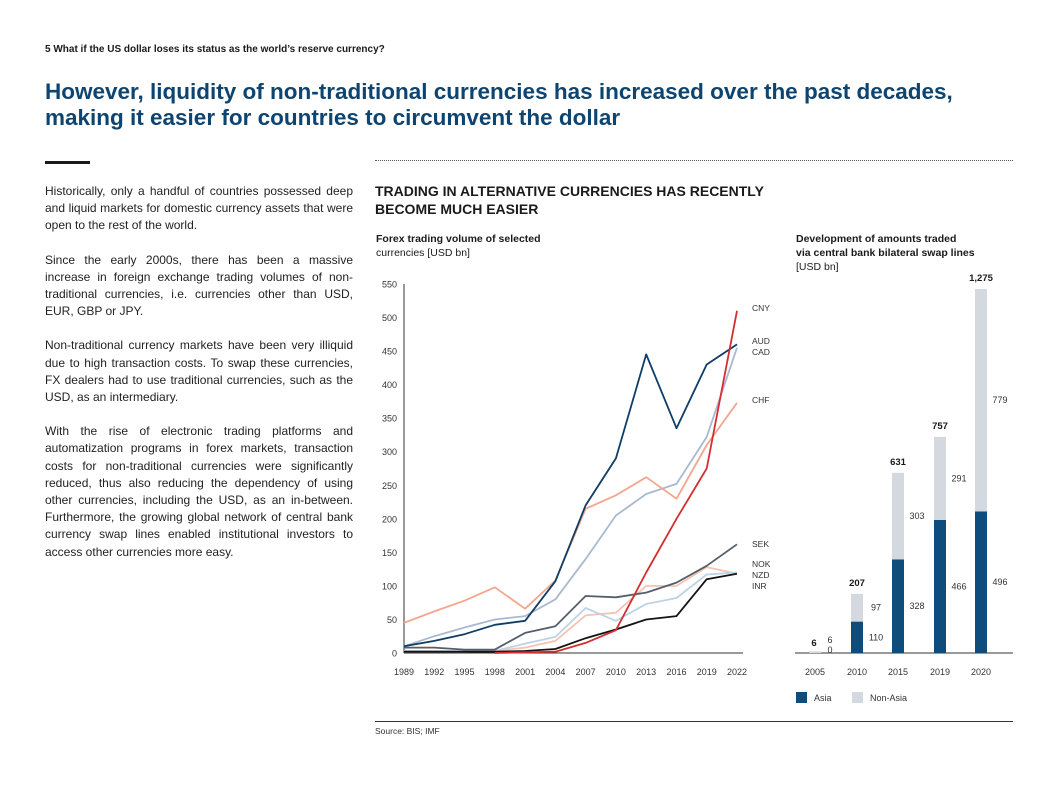 The height and width of the screenshot is (793, 1058). I want to click on bar-total-label: 6, so click(813, 643).